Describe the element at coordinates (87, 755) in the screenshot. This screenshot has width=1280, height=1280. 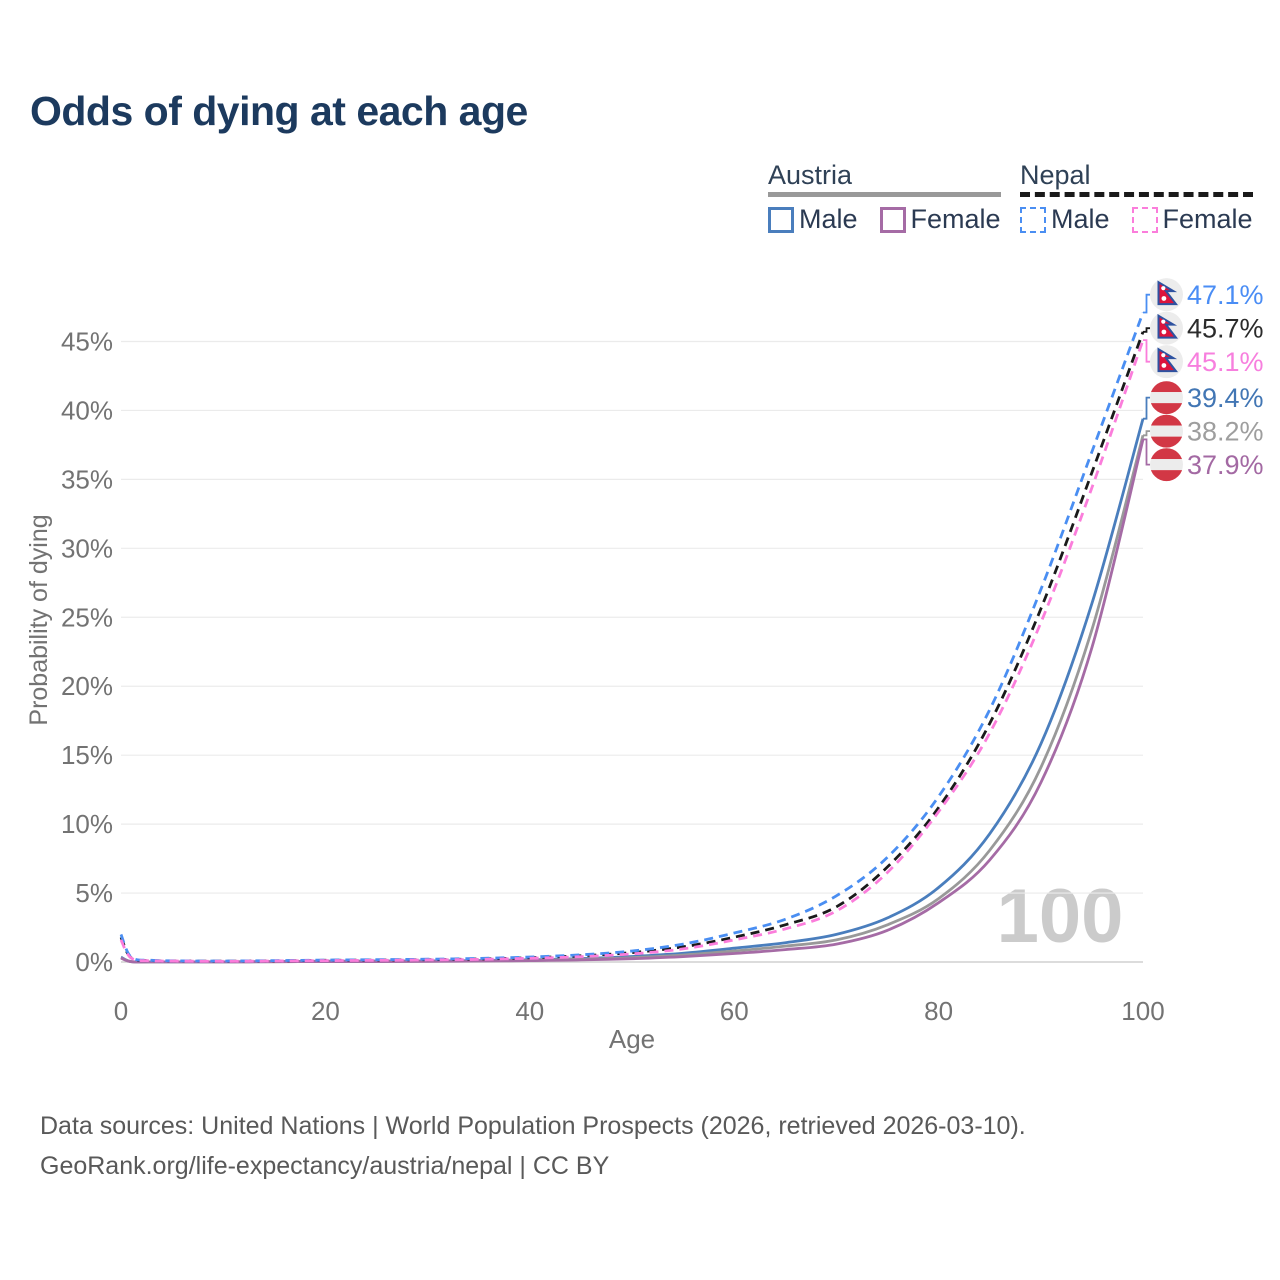
I see `y-tick-label: 15%` at that location.